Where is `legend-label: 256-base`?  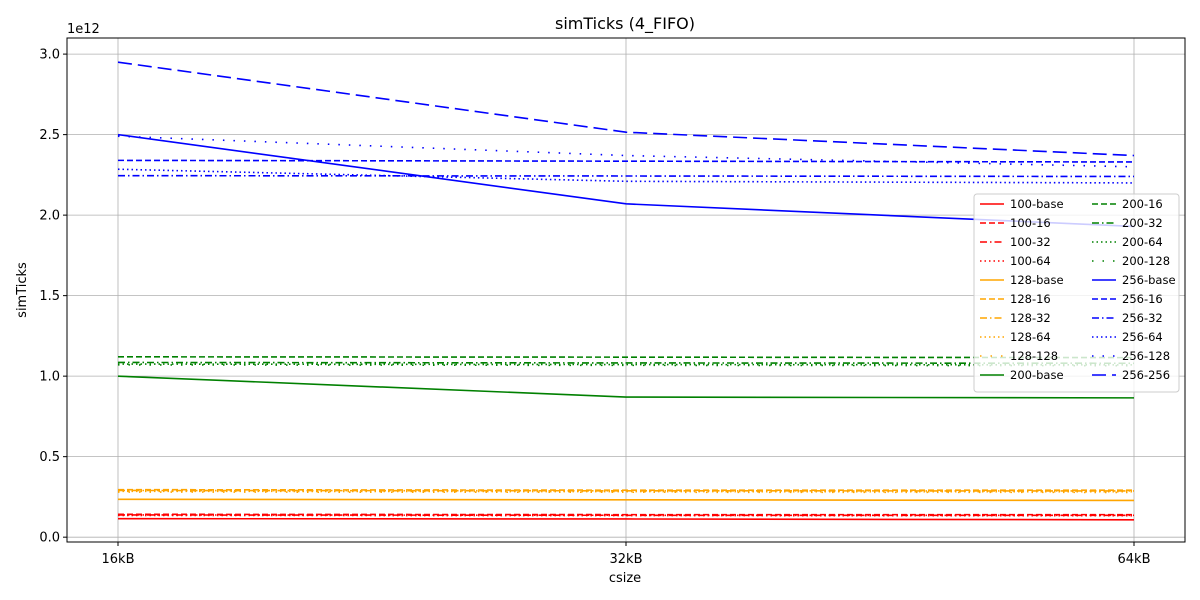
legend-label: 256-base is located at coordinates (1149, 280).